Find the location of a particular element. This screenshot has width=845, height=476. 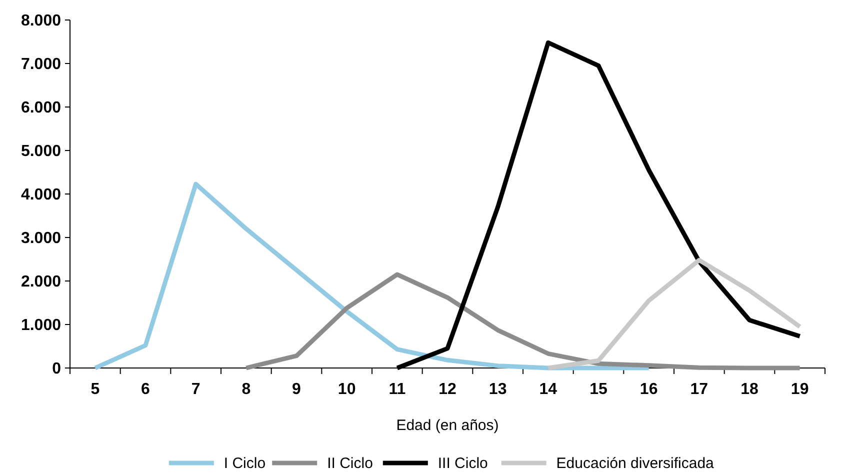

legend-label: II Ciclo is located at coordinates (350, 463).